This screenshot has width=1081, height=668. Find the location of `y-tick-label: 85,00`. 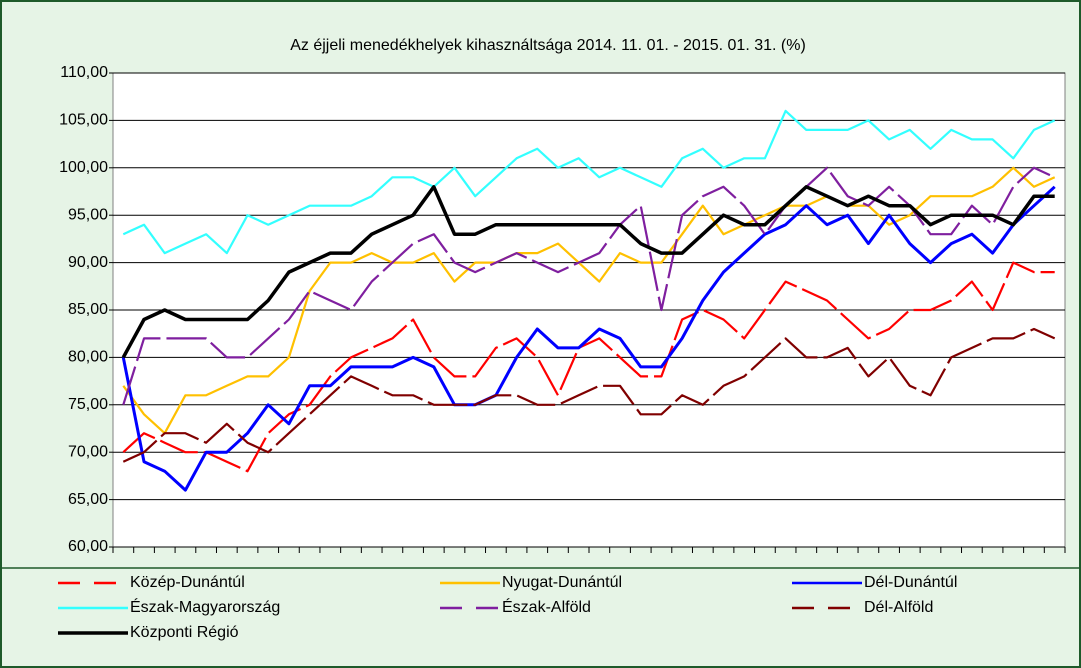

y-tick-label: 85,00 is located at coordinates (88, 309).